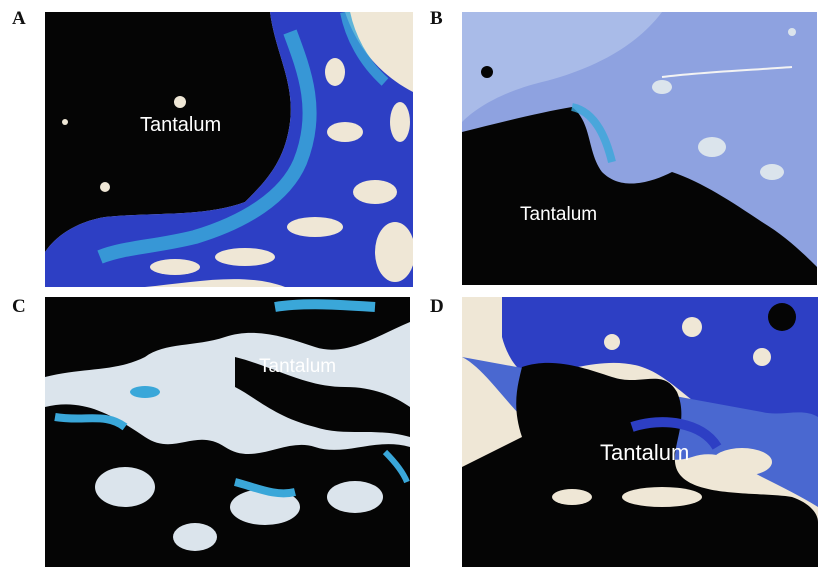 This screenshot has height=567, width=818. I want to click on tantalum-label-d: Tantalum, so click(645, 452).